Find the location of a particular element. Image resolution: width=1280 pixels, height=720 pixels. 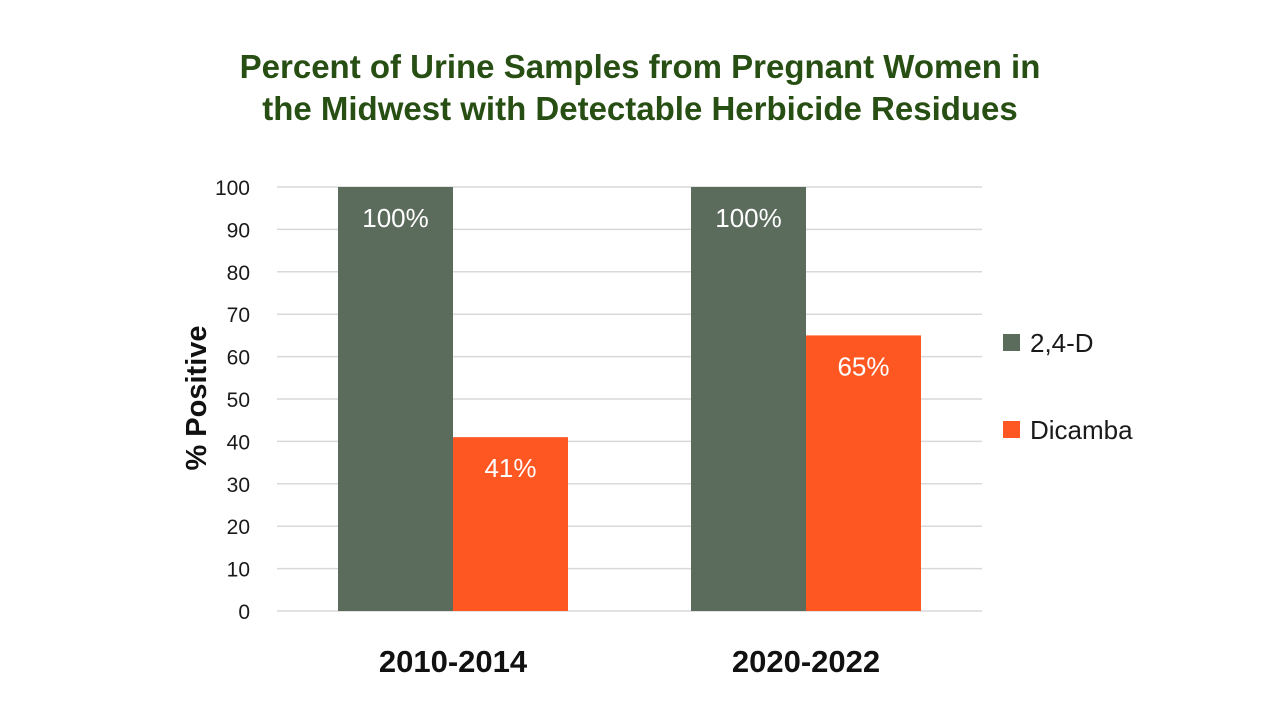

bar-2-4-d-2010-2014 is located at coordinates (395, 399).